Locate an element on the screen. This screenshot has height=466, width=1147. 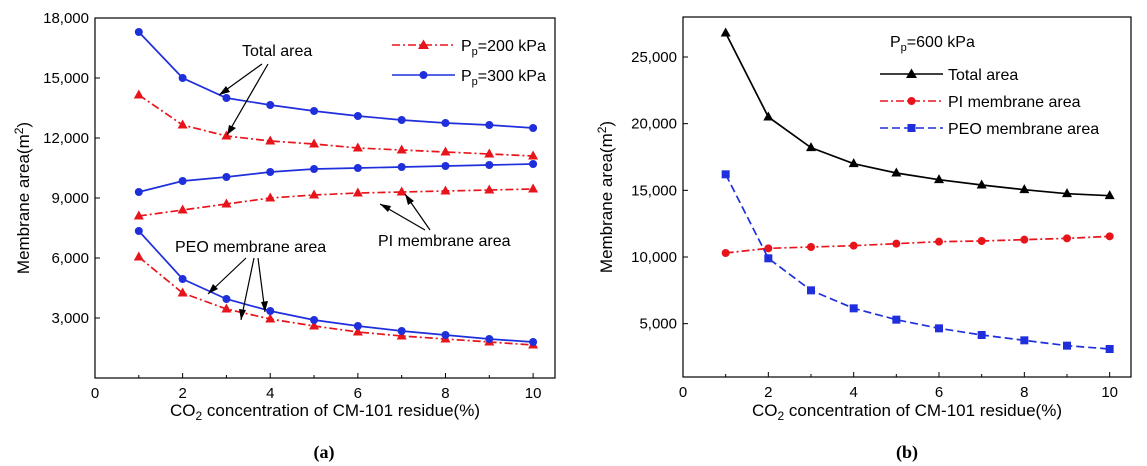
arrowhead-pi-upper is located at coordinates (409, 199).